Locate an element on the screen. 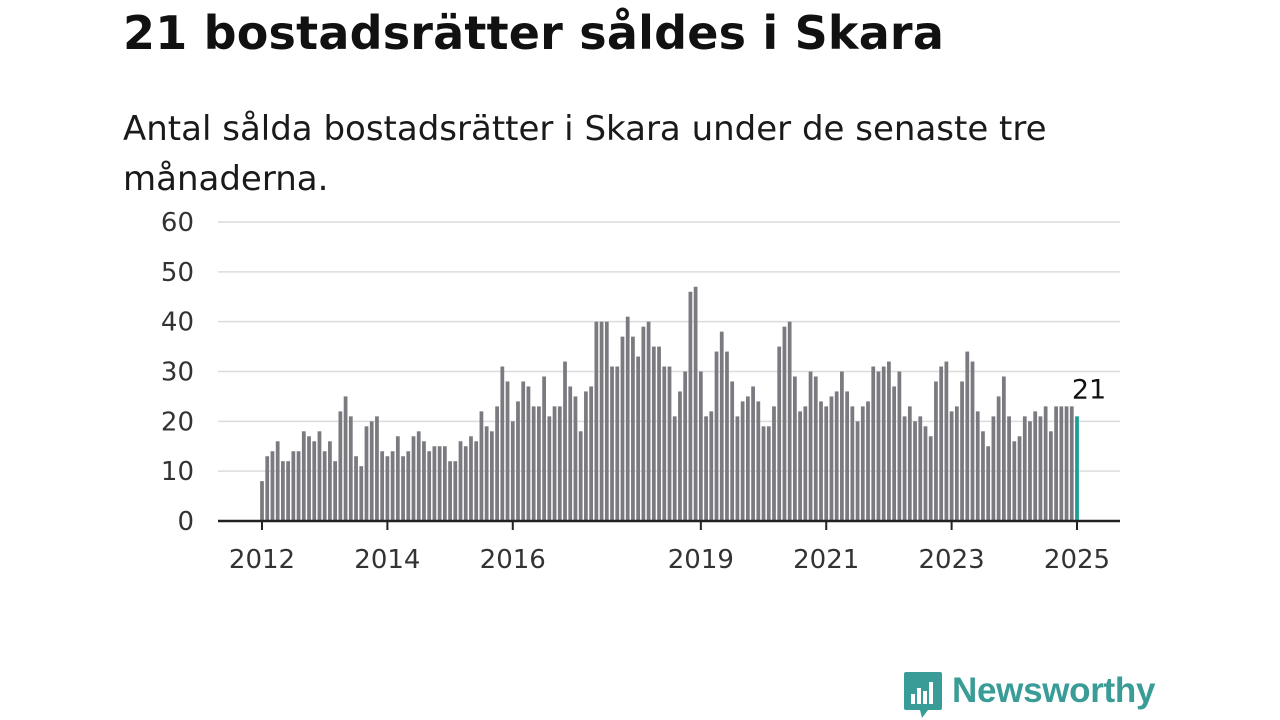 The image size is (1280, 720). x-tick-label: 2025 is located at coordinates (1077, 560).